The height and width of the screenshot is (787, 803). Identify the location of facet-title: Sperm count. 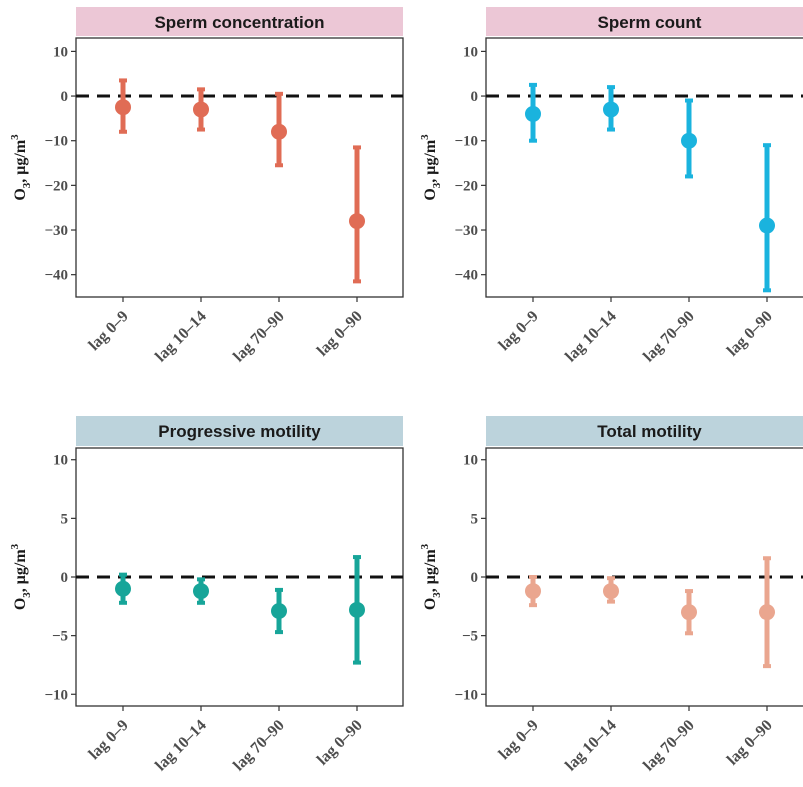
(650, 22).